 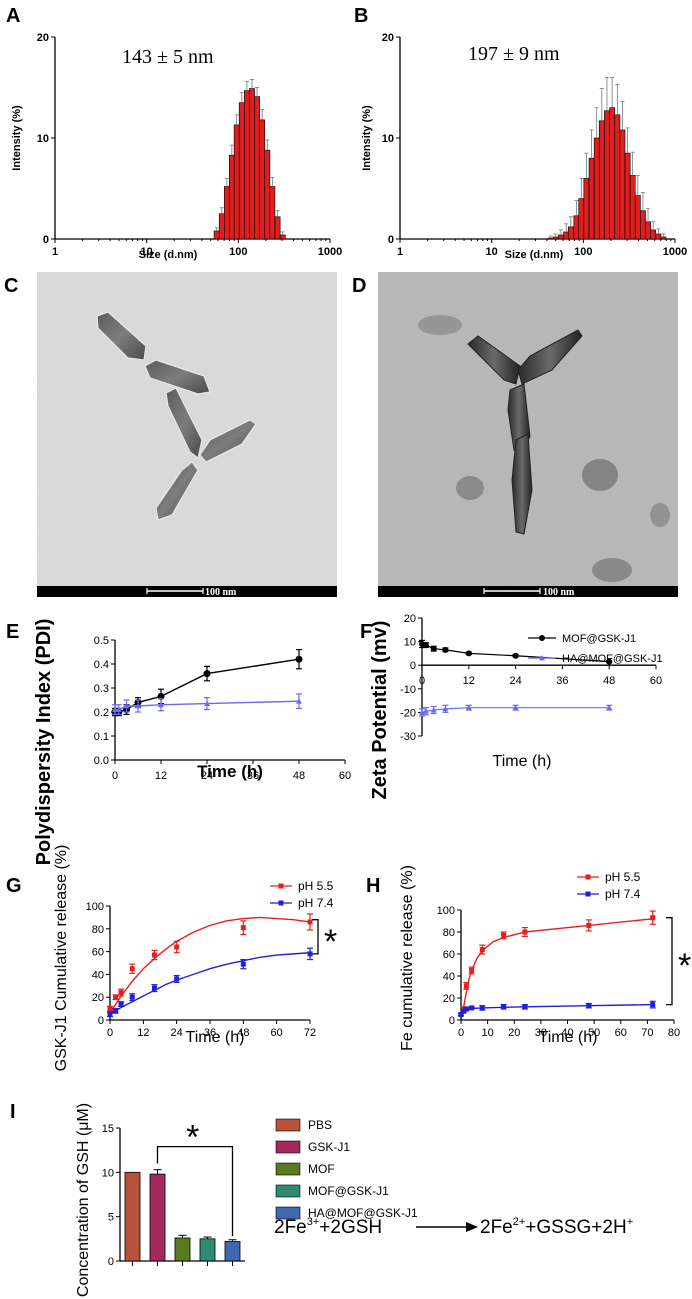 What do you see at coordinates (98, 975) in the screenshot?
I see `y-tick-label: 40` at bounding box center [98, 975].